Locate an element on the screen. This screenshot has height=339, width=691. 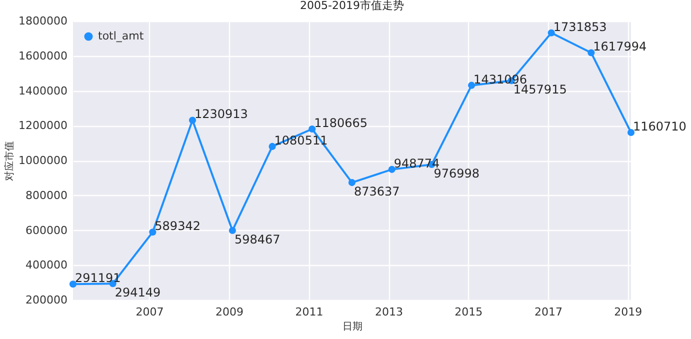
y-axis-title: 对应市值 is located at coordinates (10, 161).